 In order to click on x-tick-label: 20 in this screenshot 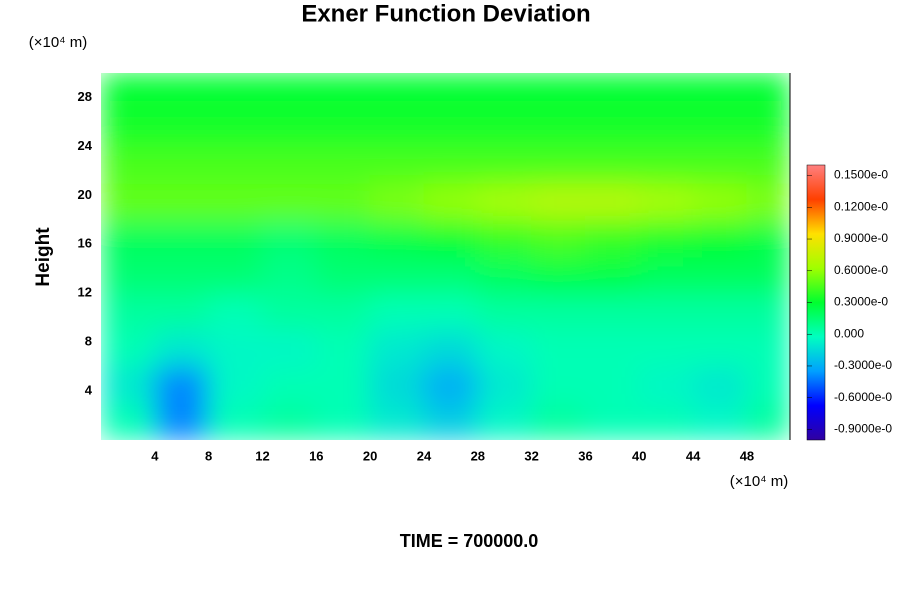, I will do `click(370, 455)`.